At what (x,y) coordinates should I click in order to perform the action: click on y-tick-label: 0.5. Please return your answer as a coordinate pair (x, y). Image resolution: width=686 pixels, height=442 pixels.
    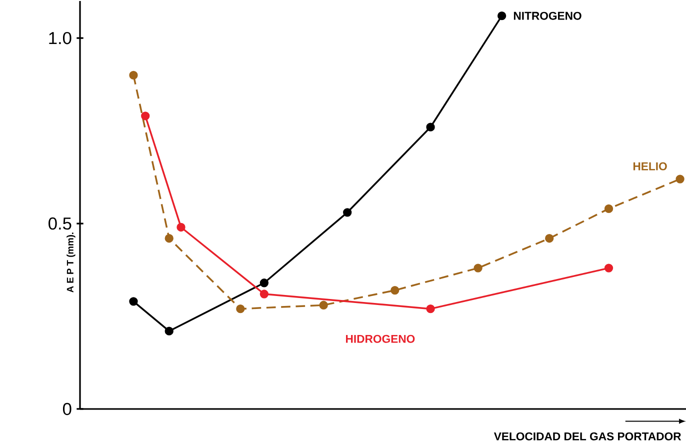
    Looking at the image, I should click on (60, 223).